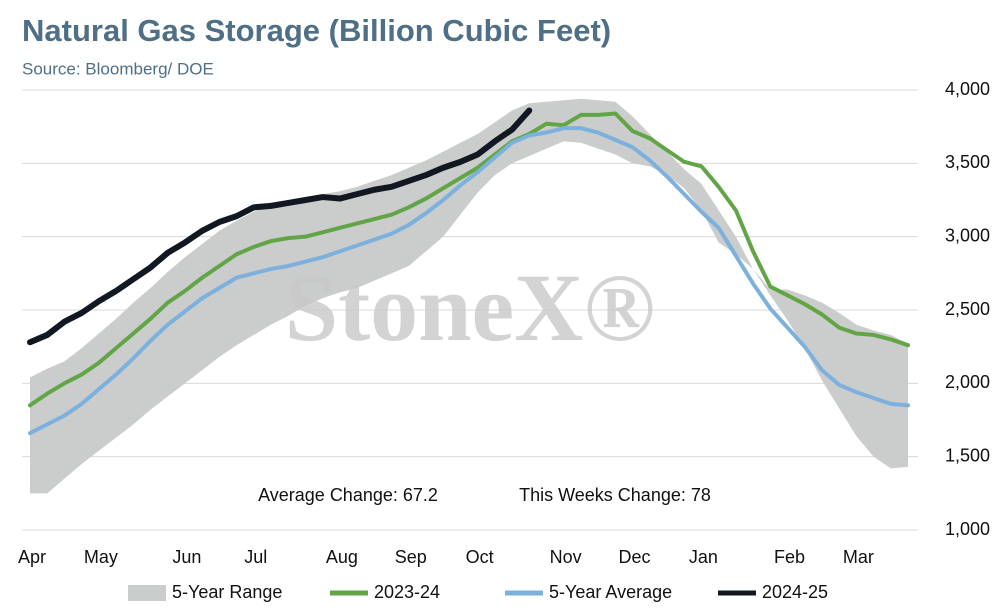 The height and width of the screenshot is (614, 994). Describe the element at coordinates (635, 557) in the screenshot. I see `x-tick-label: Dec` at that location.